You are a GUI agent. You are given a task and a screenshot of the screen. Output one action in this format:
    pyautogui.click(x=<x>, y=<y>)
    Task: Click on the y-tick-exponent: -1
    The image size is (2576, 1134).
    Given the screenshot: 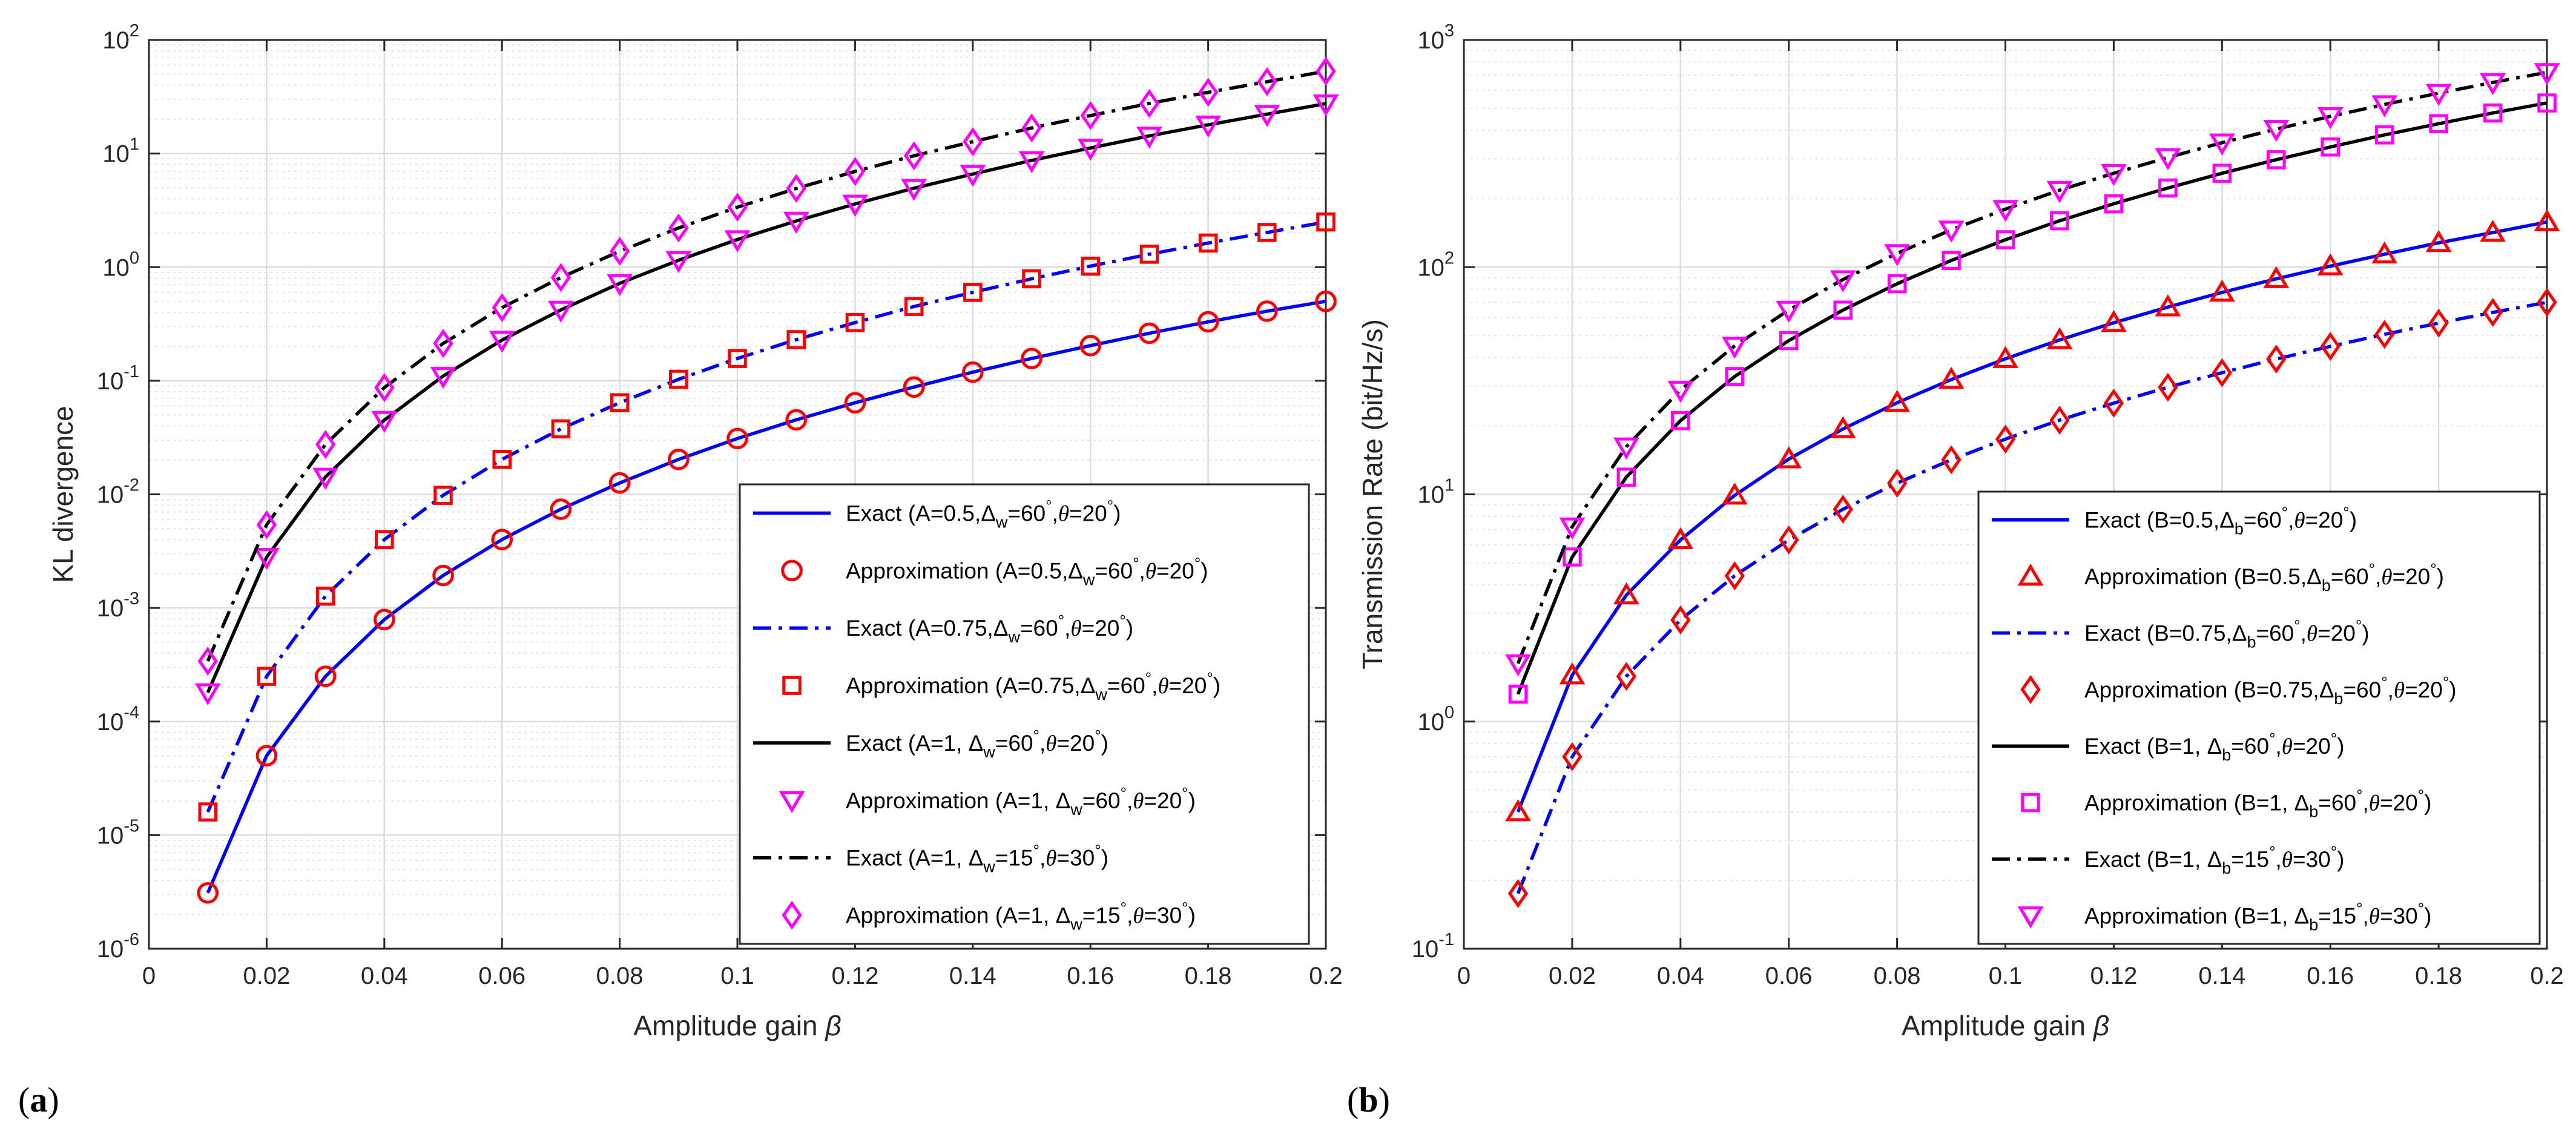 What is the action you would take?
    pyautogui.click(x=131, y=371)
    